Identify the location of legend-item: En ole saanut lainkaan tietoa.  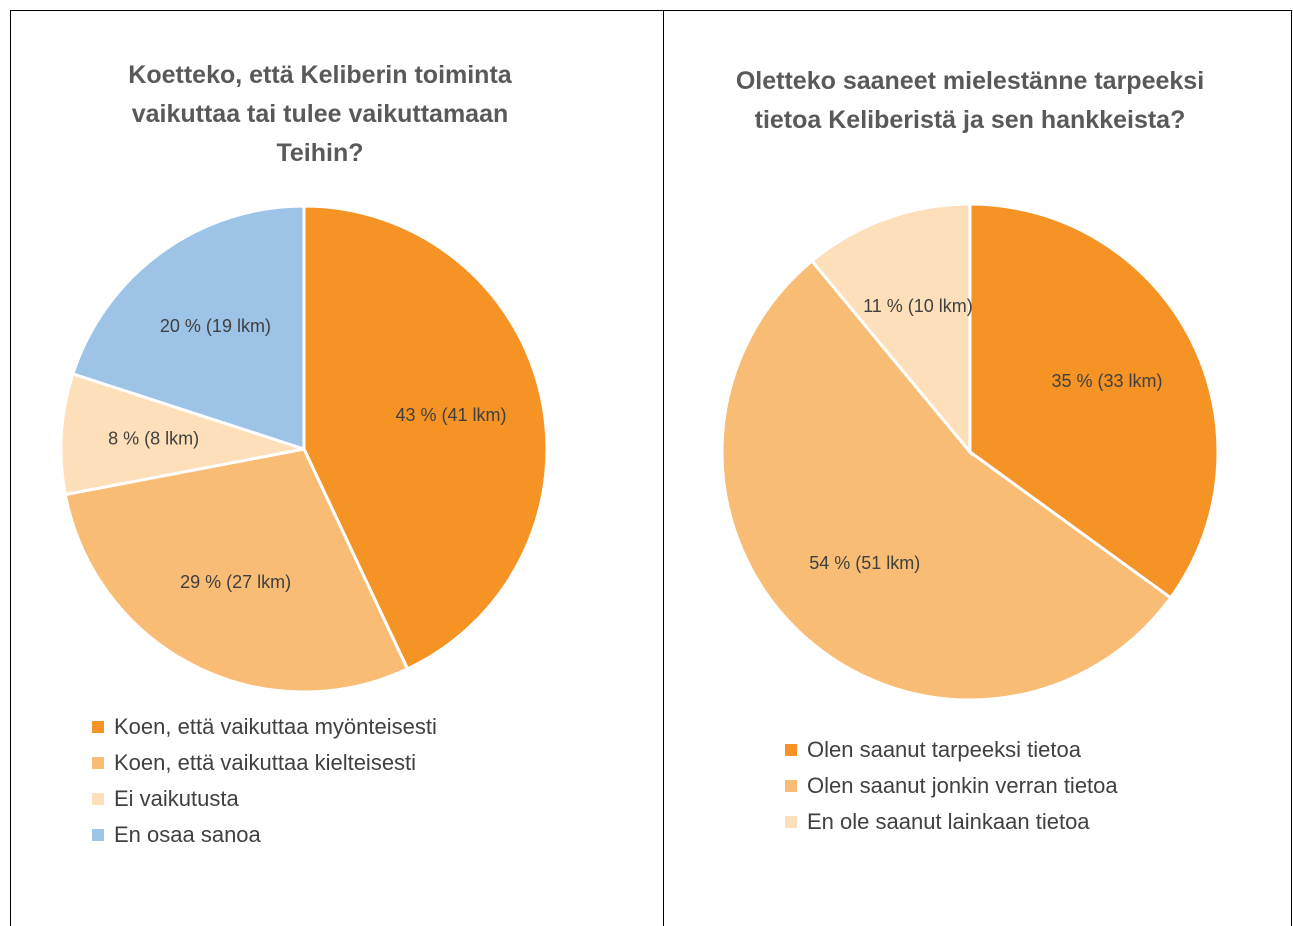
(951, 822).